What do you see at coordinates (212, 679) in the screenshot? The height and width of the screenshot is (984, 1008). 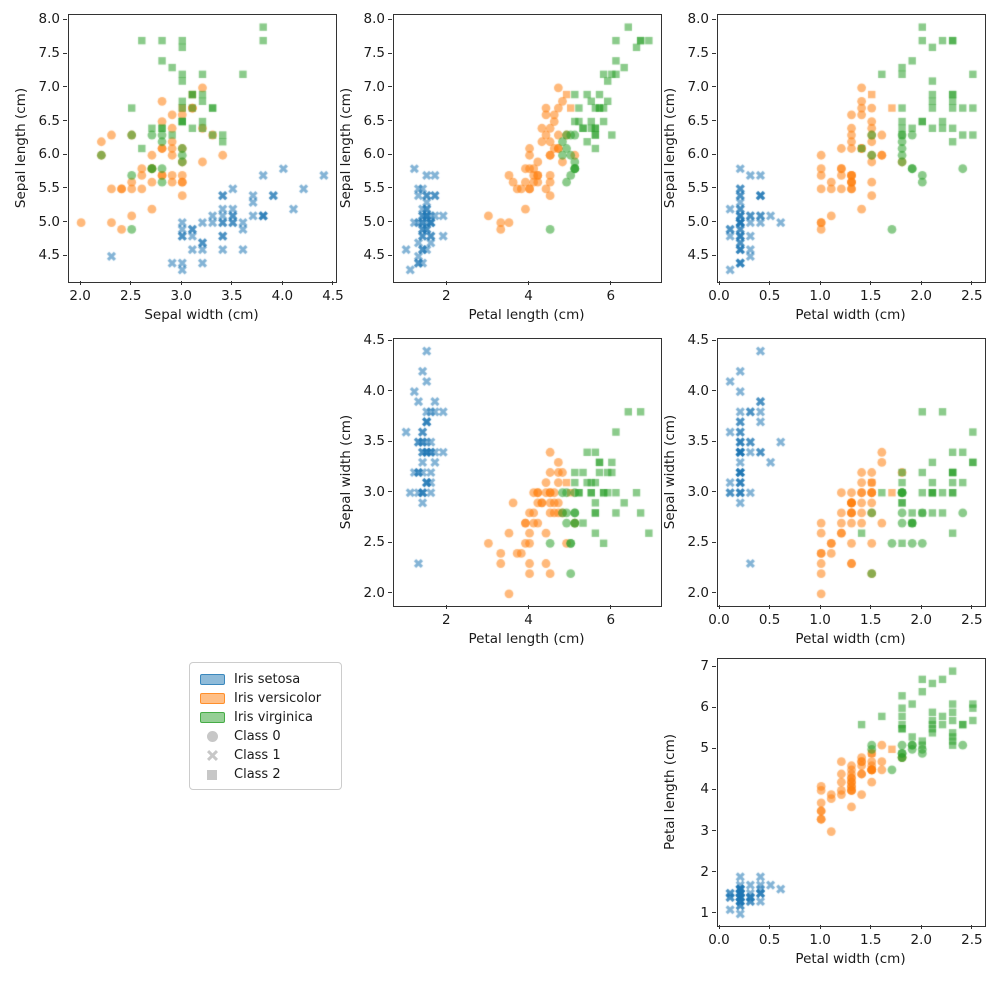 I see `setosa-color-swatch` at bounding box center [212, 679].